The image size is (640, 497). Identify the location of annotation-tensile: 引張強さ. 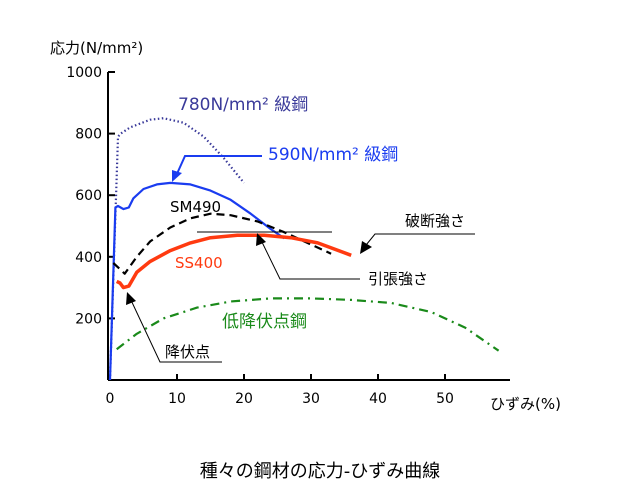
(398, 279).